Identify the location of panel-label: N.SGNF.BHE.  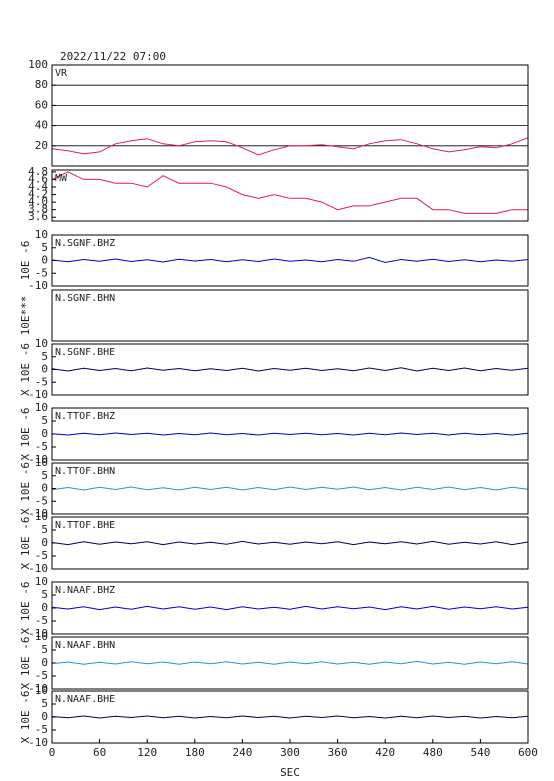
(85, 352).